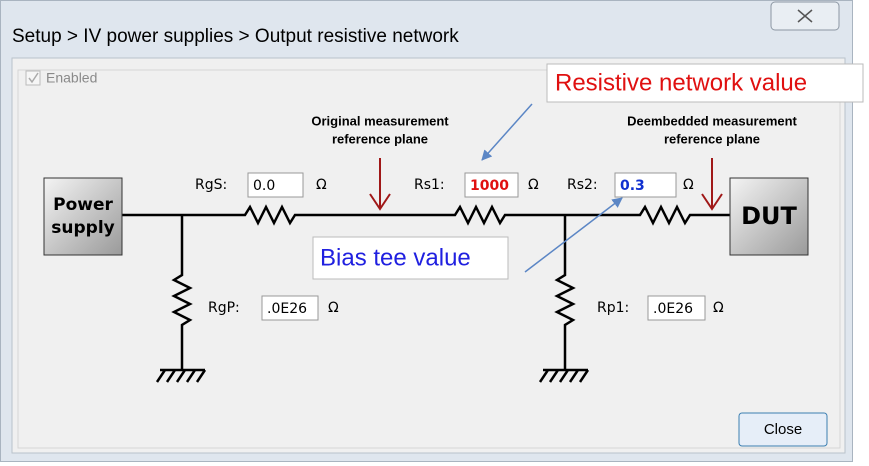 The image size is (869, 466). What do you see at coordinates (582, 185) in the screenshot?
I see `field-label: Rs2:` at bounding box center [582, 185].